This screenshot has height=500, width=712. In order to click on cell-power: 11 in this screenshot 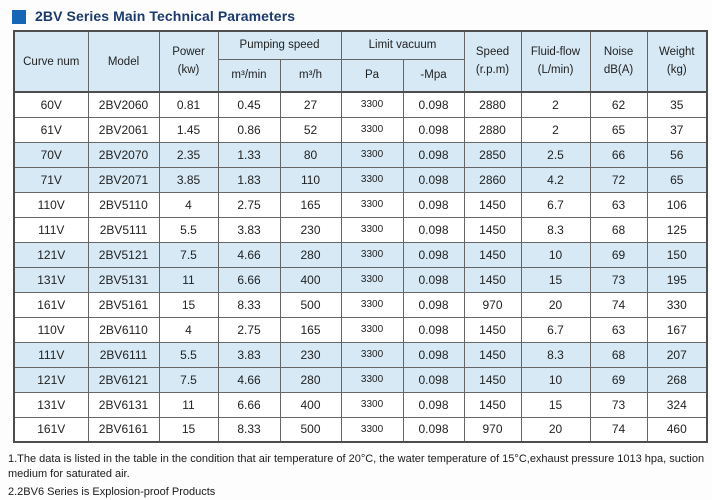, I will do `click(188, 279)`.